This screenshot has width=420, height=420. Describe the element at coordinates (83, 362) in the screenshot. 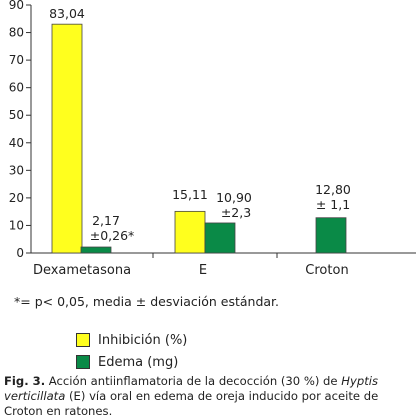

I see `legend-swatch-edema` at that location.